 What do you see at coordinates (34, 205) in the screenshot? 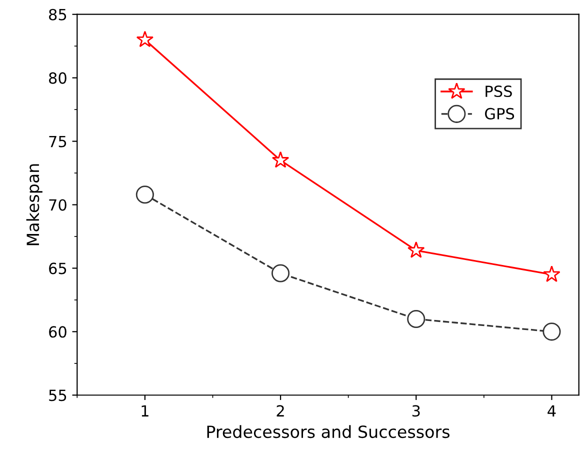
I see `y-axis-title: Makespan` at bounding box center [34, 205].